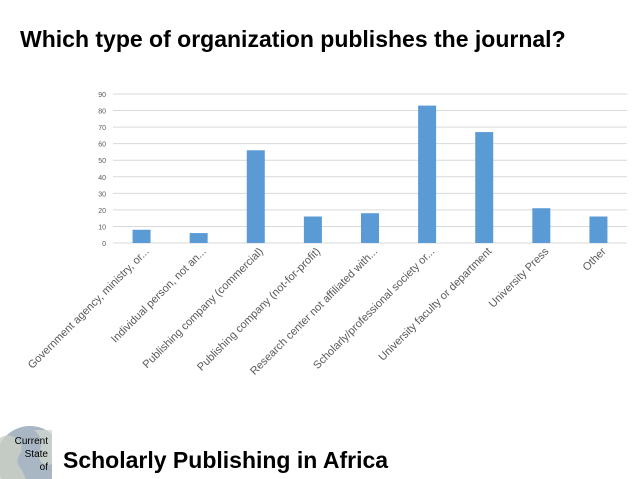 This screenshot has width=638, height=479. I want to click on y-tick-label: 50, so click(102, 161).